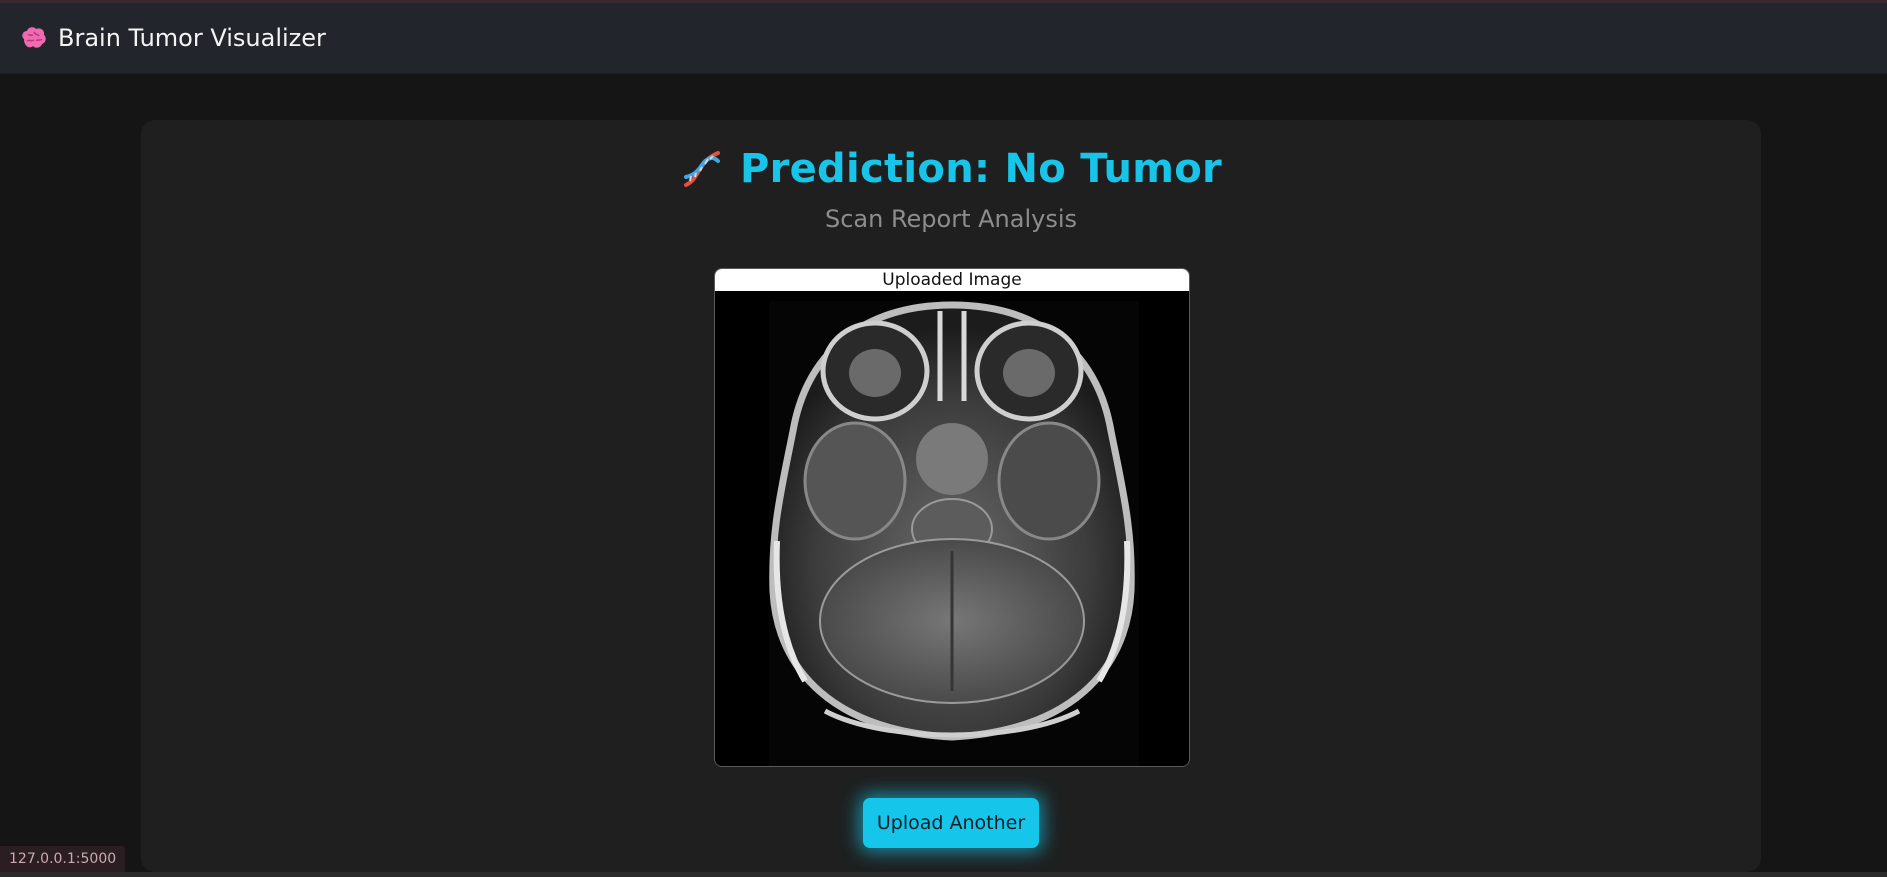  Describe the element at coordinates (63, 859) in the screenshot. I see `status-bar-url: 127.0.0.1:5000` at that location.